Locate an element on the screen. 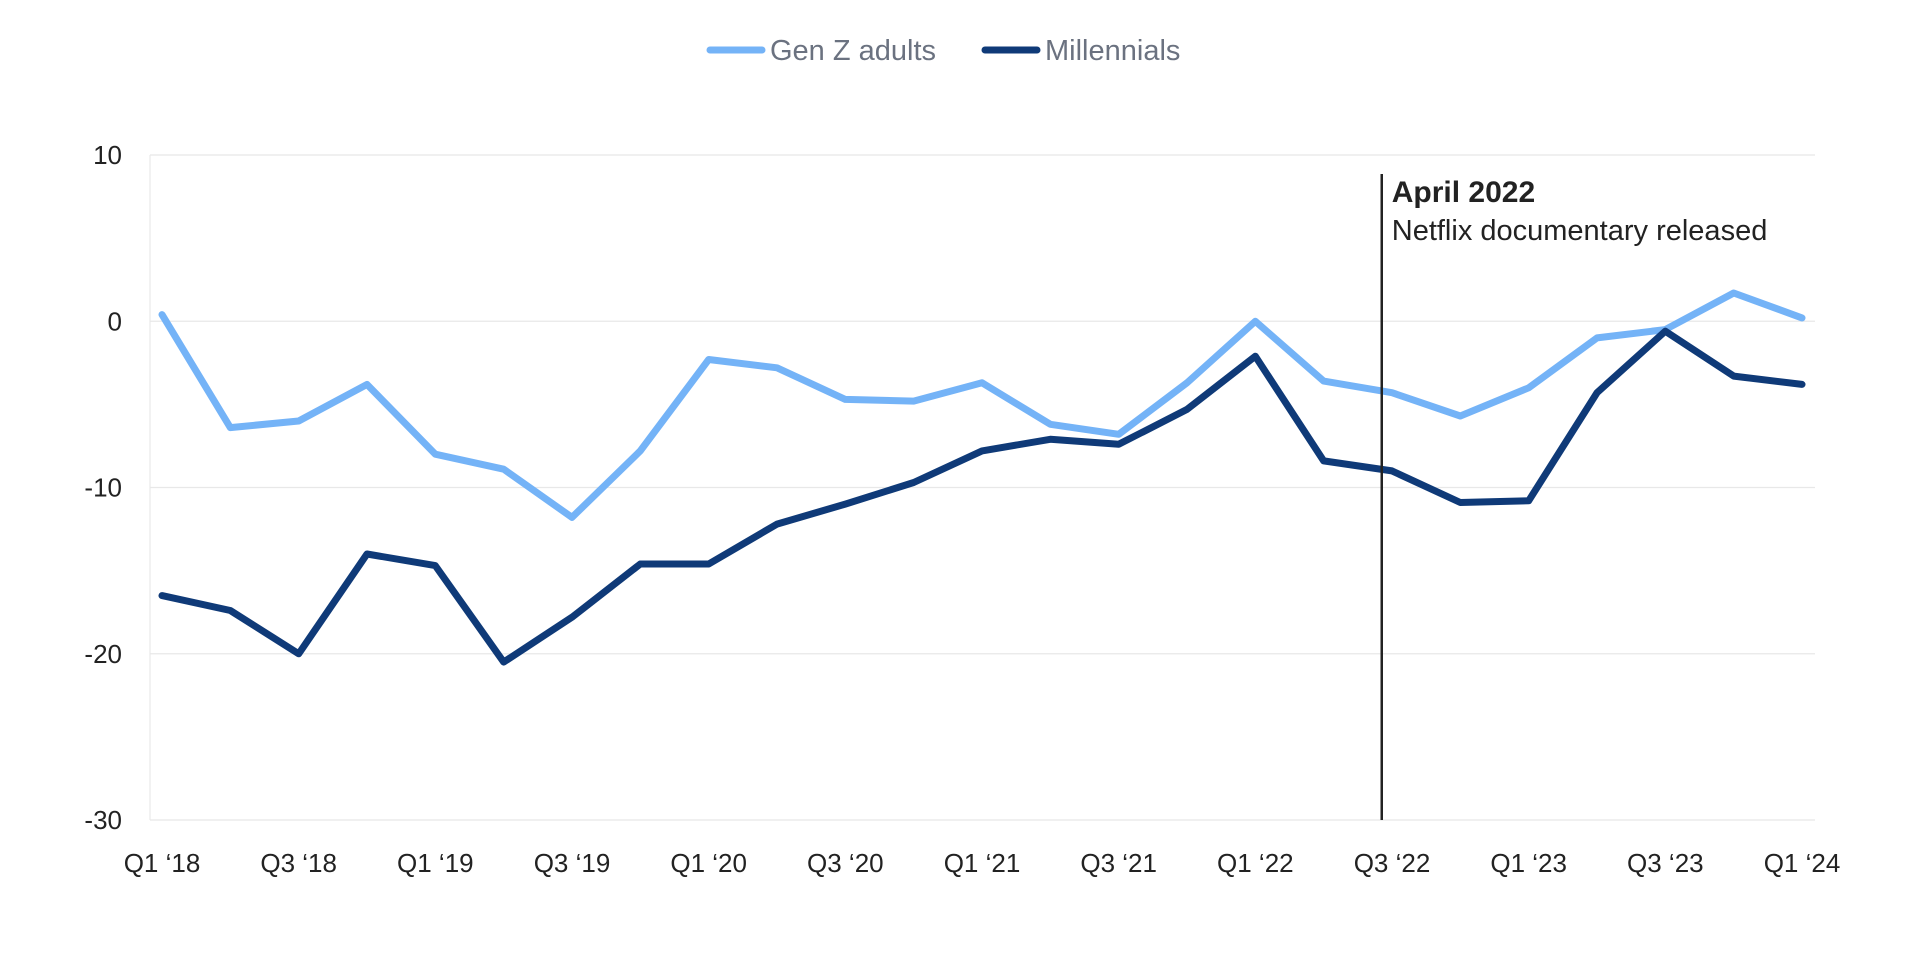  x-tick-label: Q3 ‘23 is located at coordinates (1665, 863).